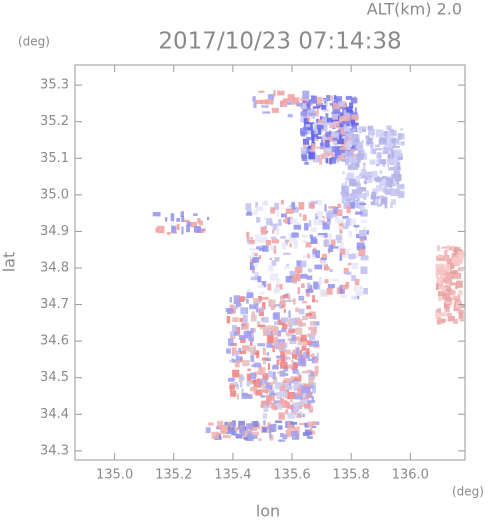 The height and width of the screenshot is (521, 491). I want to click on chart-title: 2017/10/23 07:14:38, so click(279, 42).